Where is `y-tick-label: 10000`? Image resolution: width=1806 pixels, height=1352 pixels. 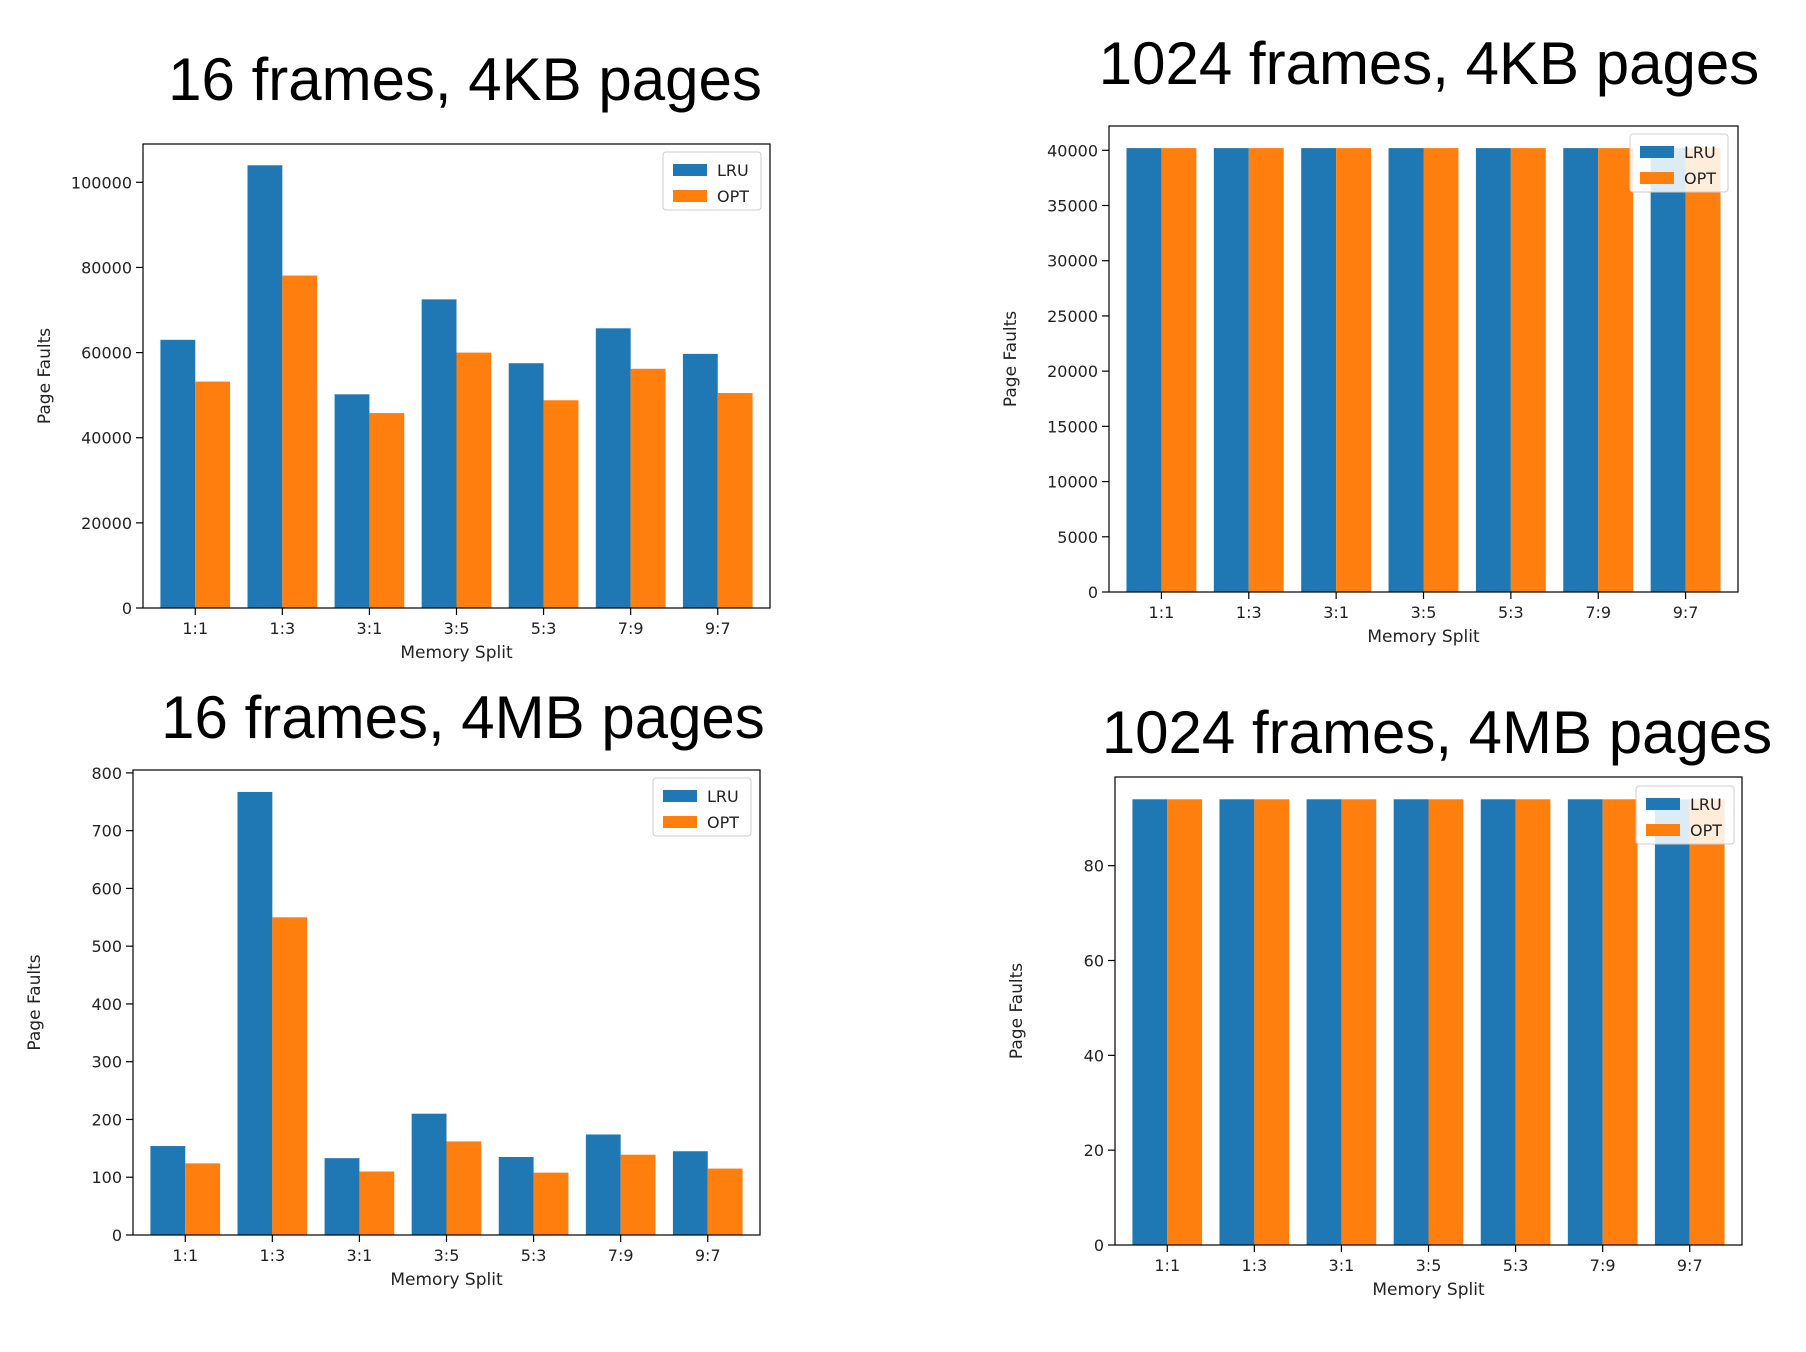 y-tick-label: 10000 is located at coordinates (1072, 482).